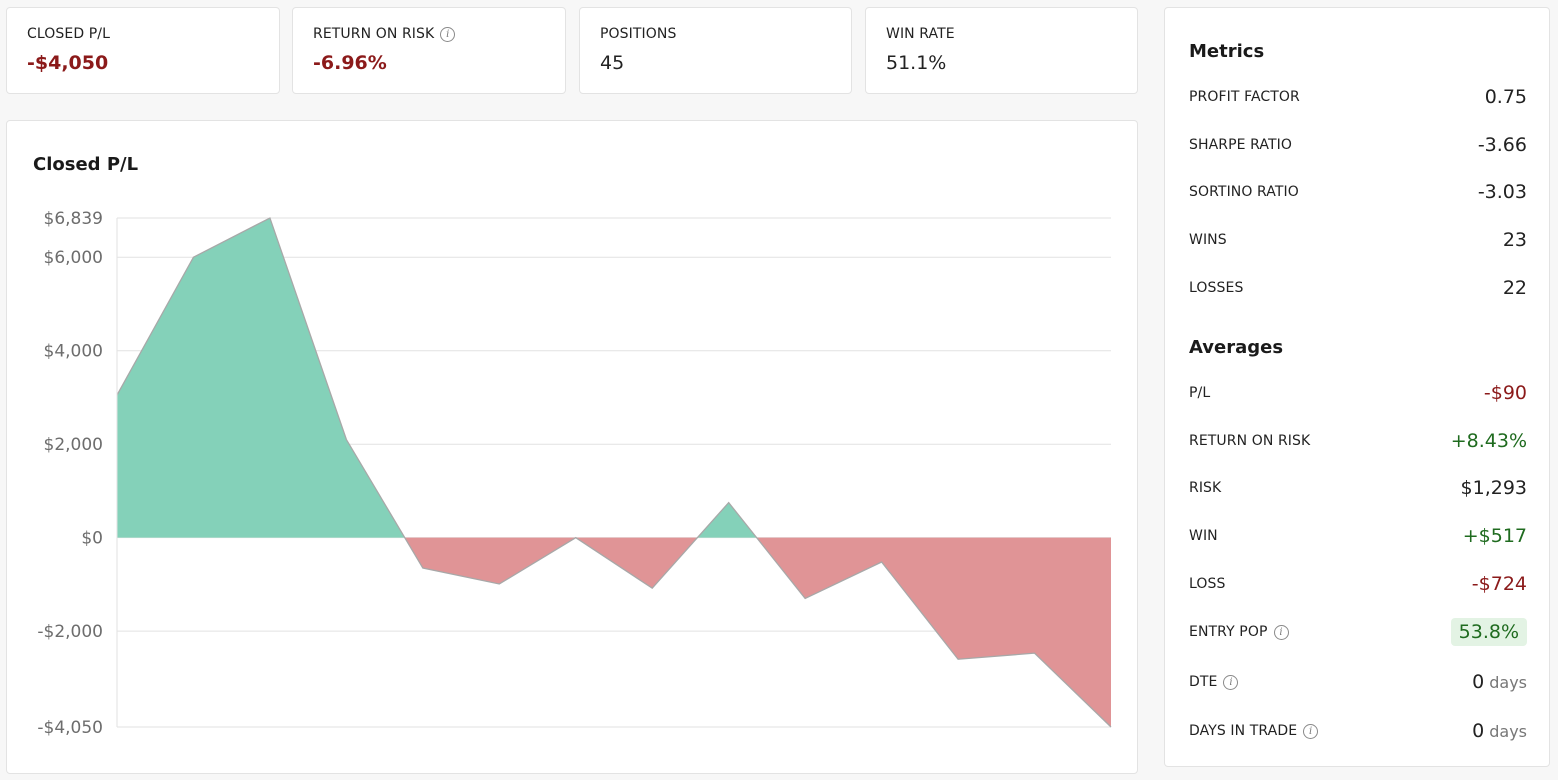 Image resolution: width=1558 pixels, height=780 pixels. Describe the element at coordinates (1239, 632) in the screenshot. I see `metric-label: ENTRY POP i` at that location.